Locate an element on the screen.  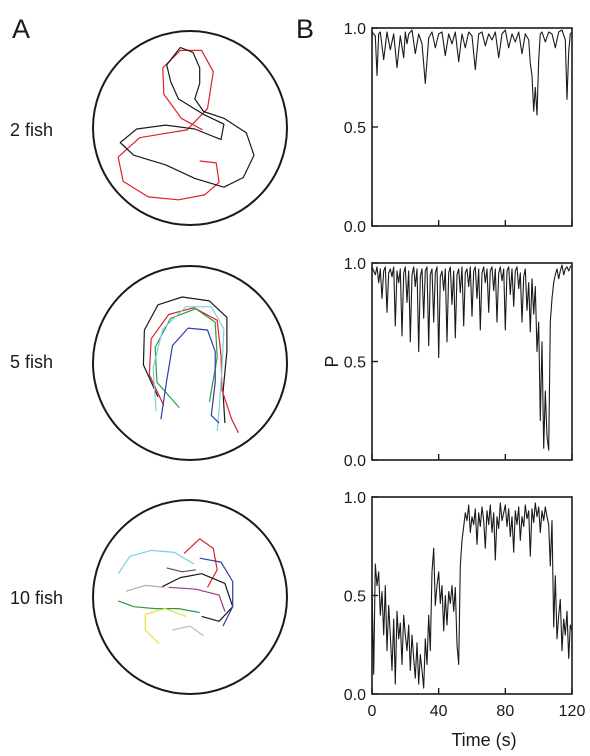
arena-plot-10-fish: 10 fish is located at coordinates (149, 597).